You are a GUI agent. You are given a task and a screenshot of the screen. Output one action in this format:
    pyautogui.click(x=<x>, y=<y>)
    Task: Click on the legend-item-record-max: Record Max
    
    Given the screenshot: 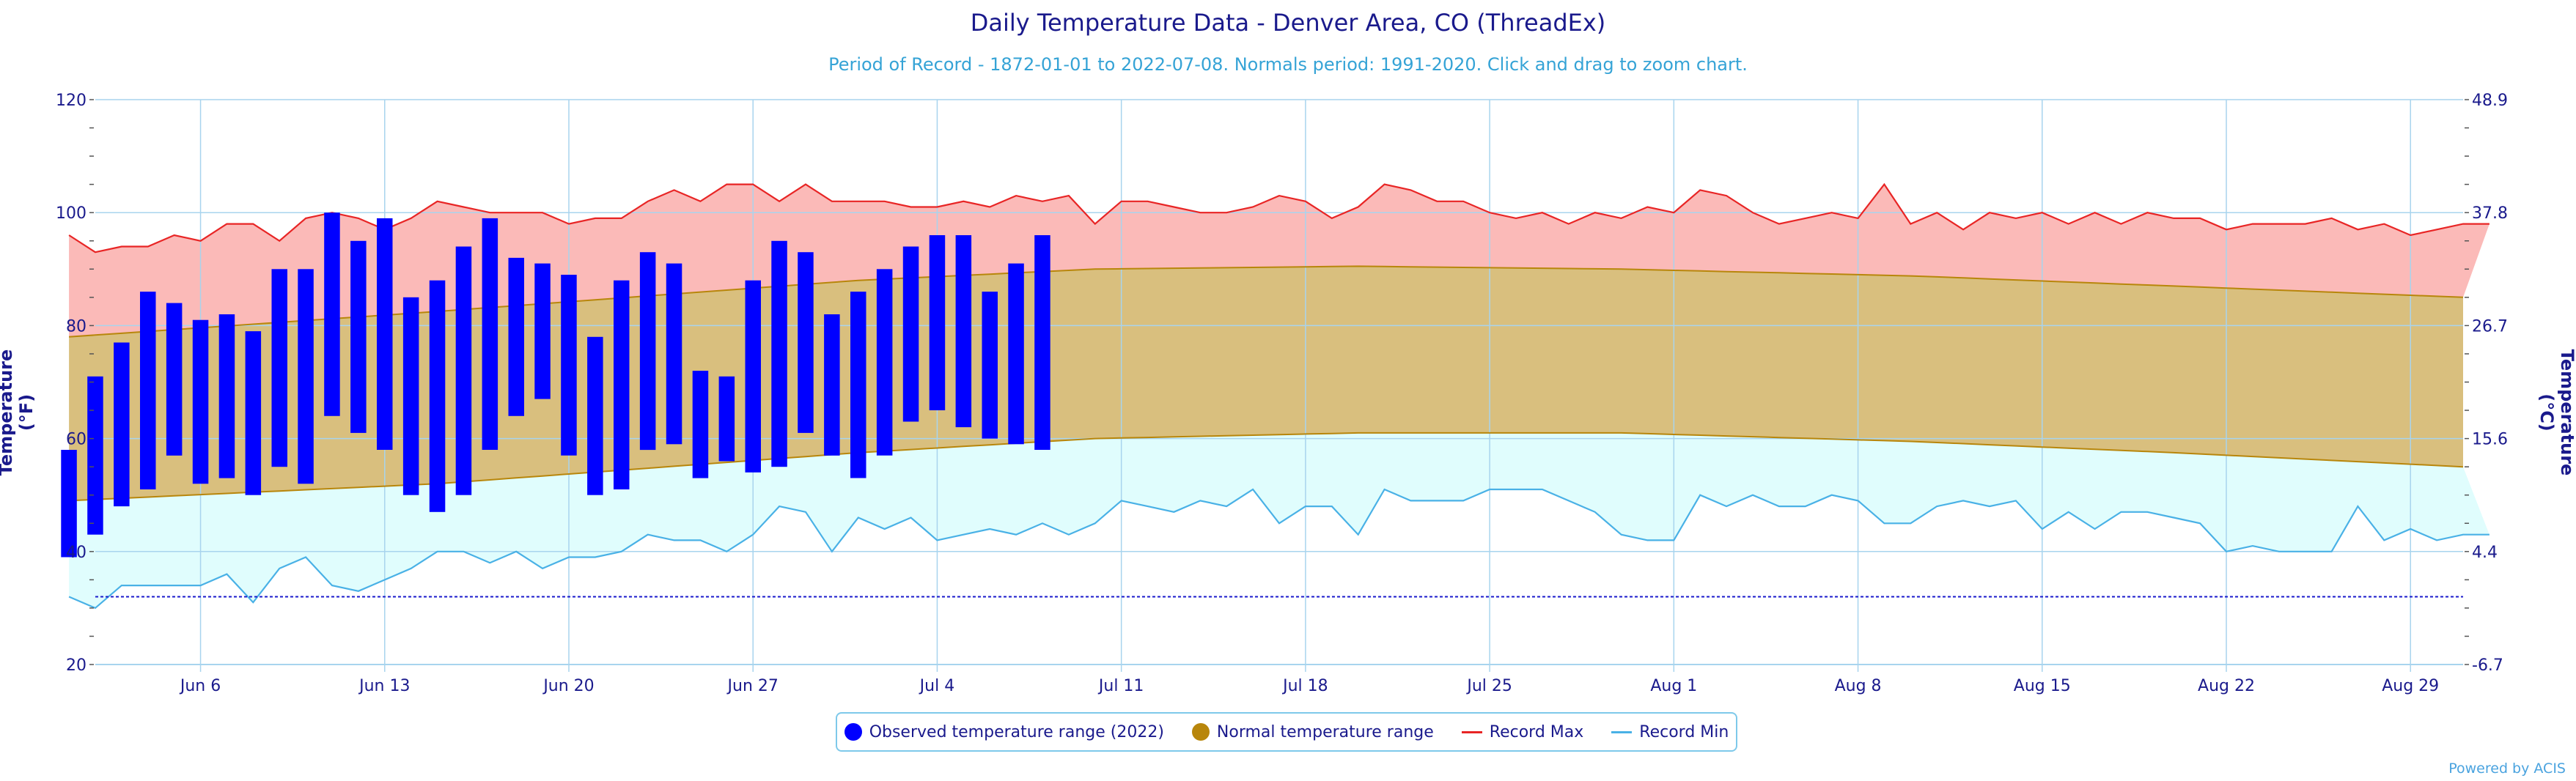 What is the action you would take?
    pyautogui.click(x=1522, y=731)
    